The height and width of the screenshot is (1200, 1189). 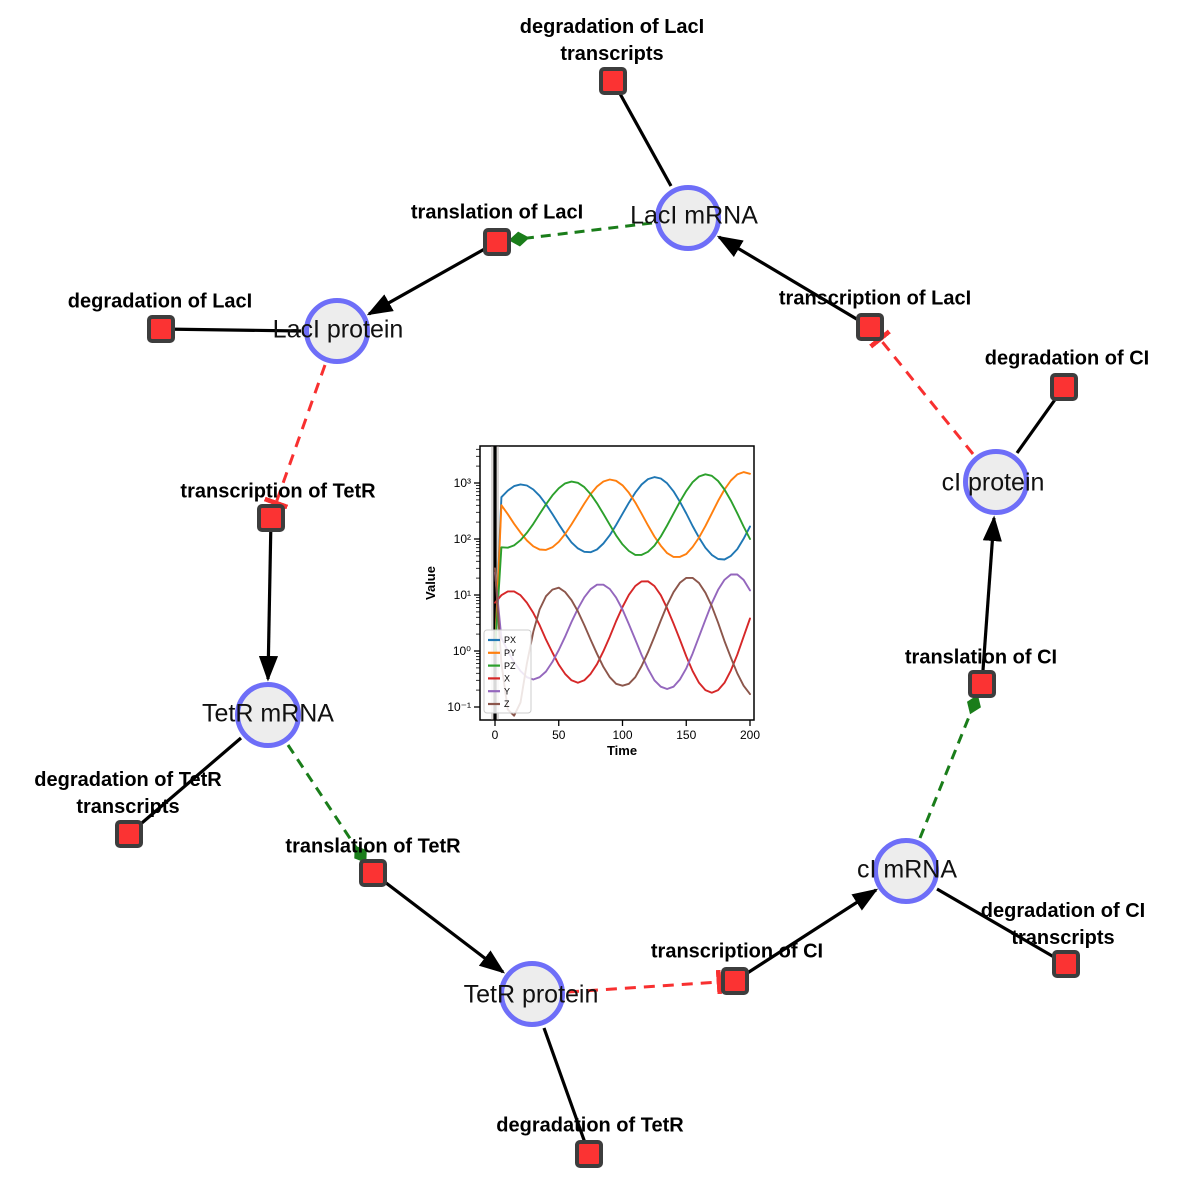 I want to click on series-Y, so click(x=622, y=630).